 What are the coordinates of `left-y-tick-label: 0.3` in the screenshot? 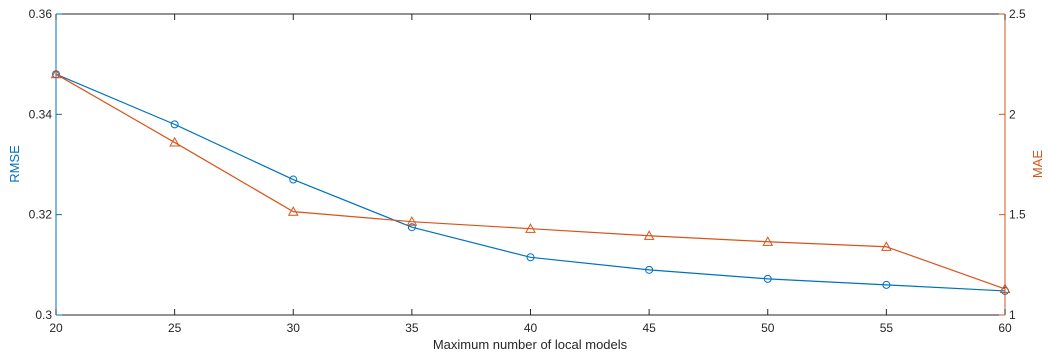 It's located at (43, 315).